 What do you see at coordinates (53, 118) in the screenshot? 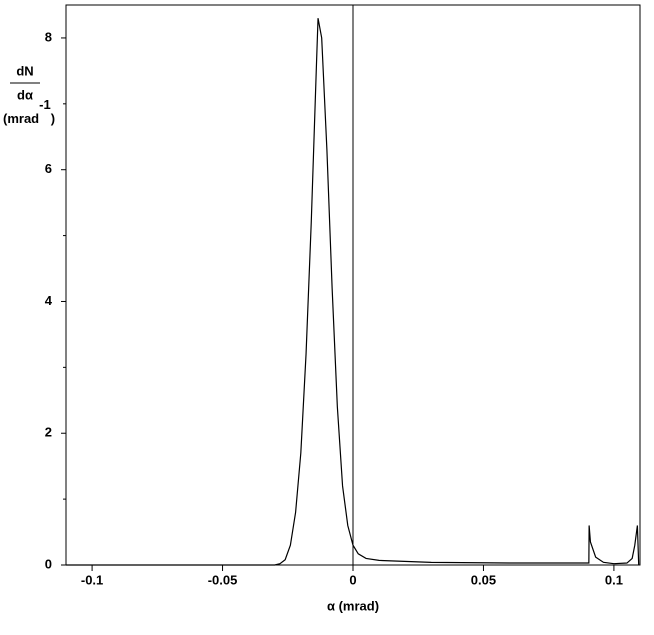
I see `close: )` at bounding box center [53, 118].